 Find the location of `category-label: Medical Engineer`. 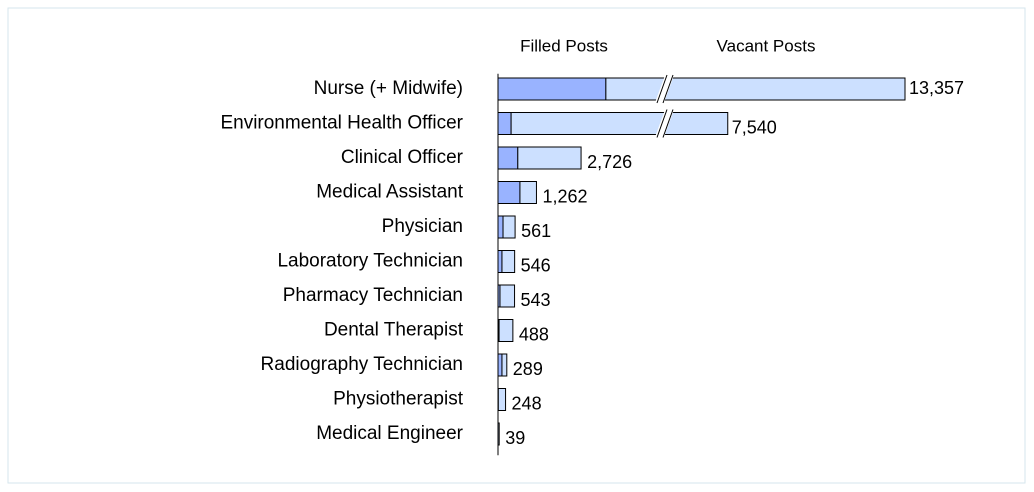

category-label: Medical Engineer is located at coordinates (389, 433).